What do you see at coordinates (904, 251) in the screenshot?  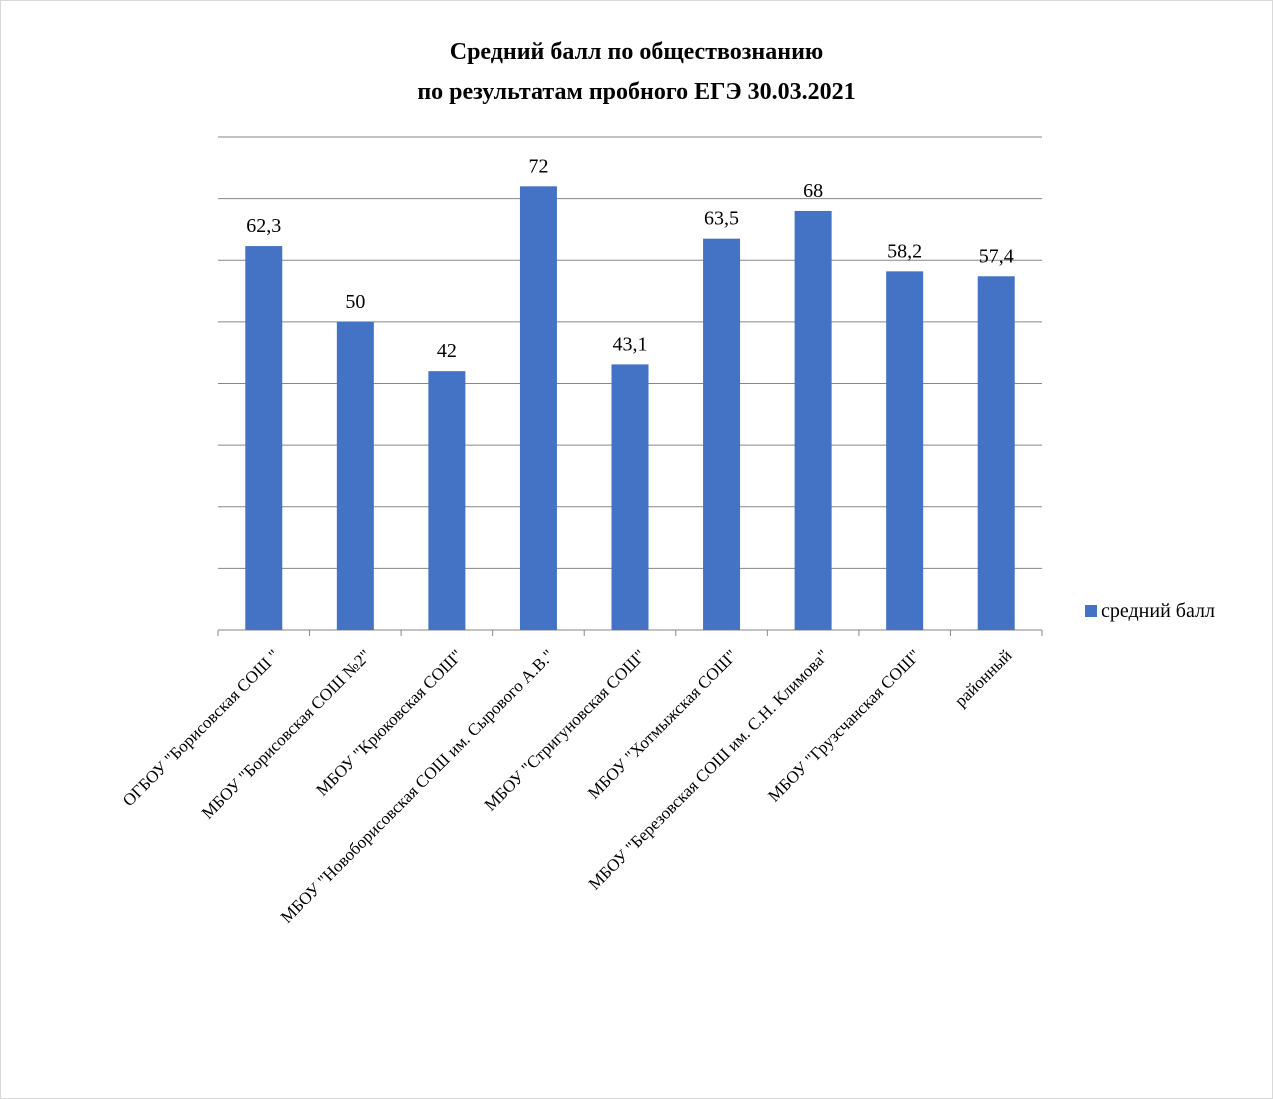 I see `data-label: 58,2` at bounding box center [904, 251].